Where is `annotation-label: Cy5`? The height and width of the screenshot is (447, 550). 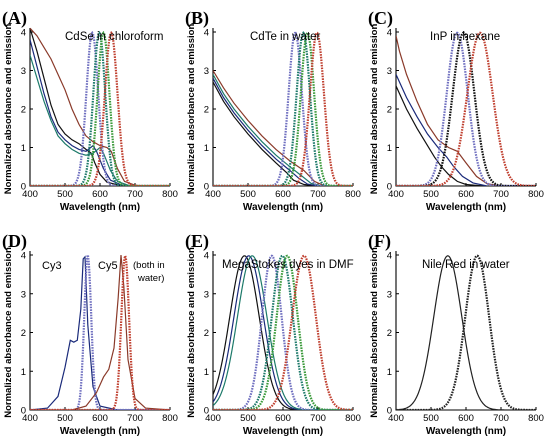
annotation-label: Cy5 is located at coordinates (108, 266).